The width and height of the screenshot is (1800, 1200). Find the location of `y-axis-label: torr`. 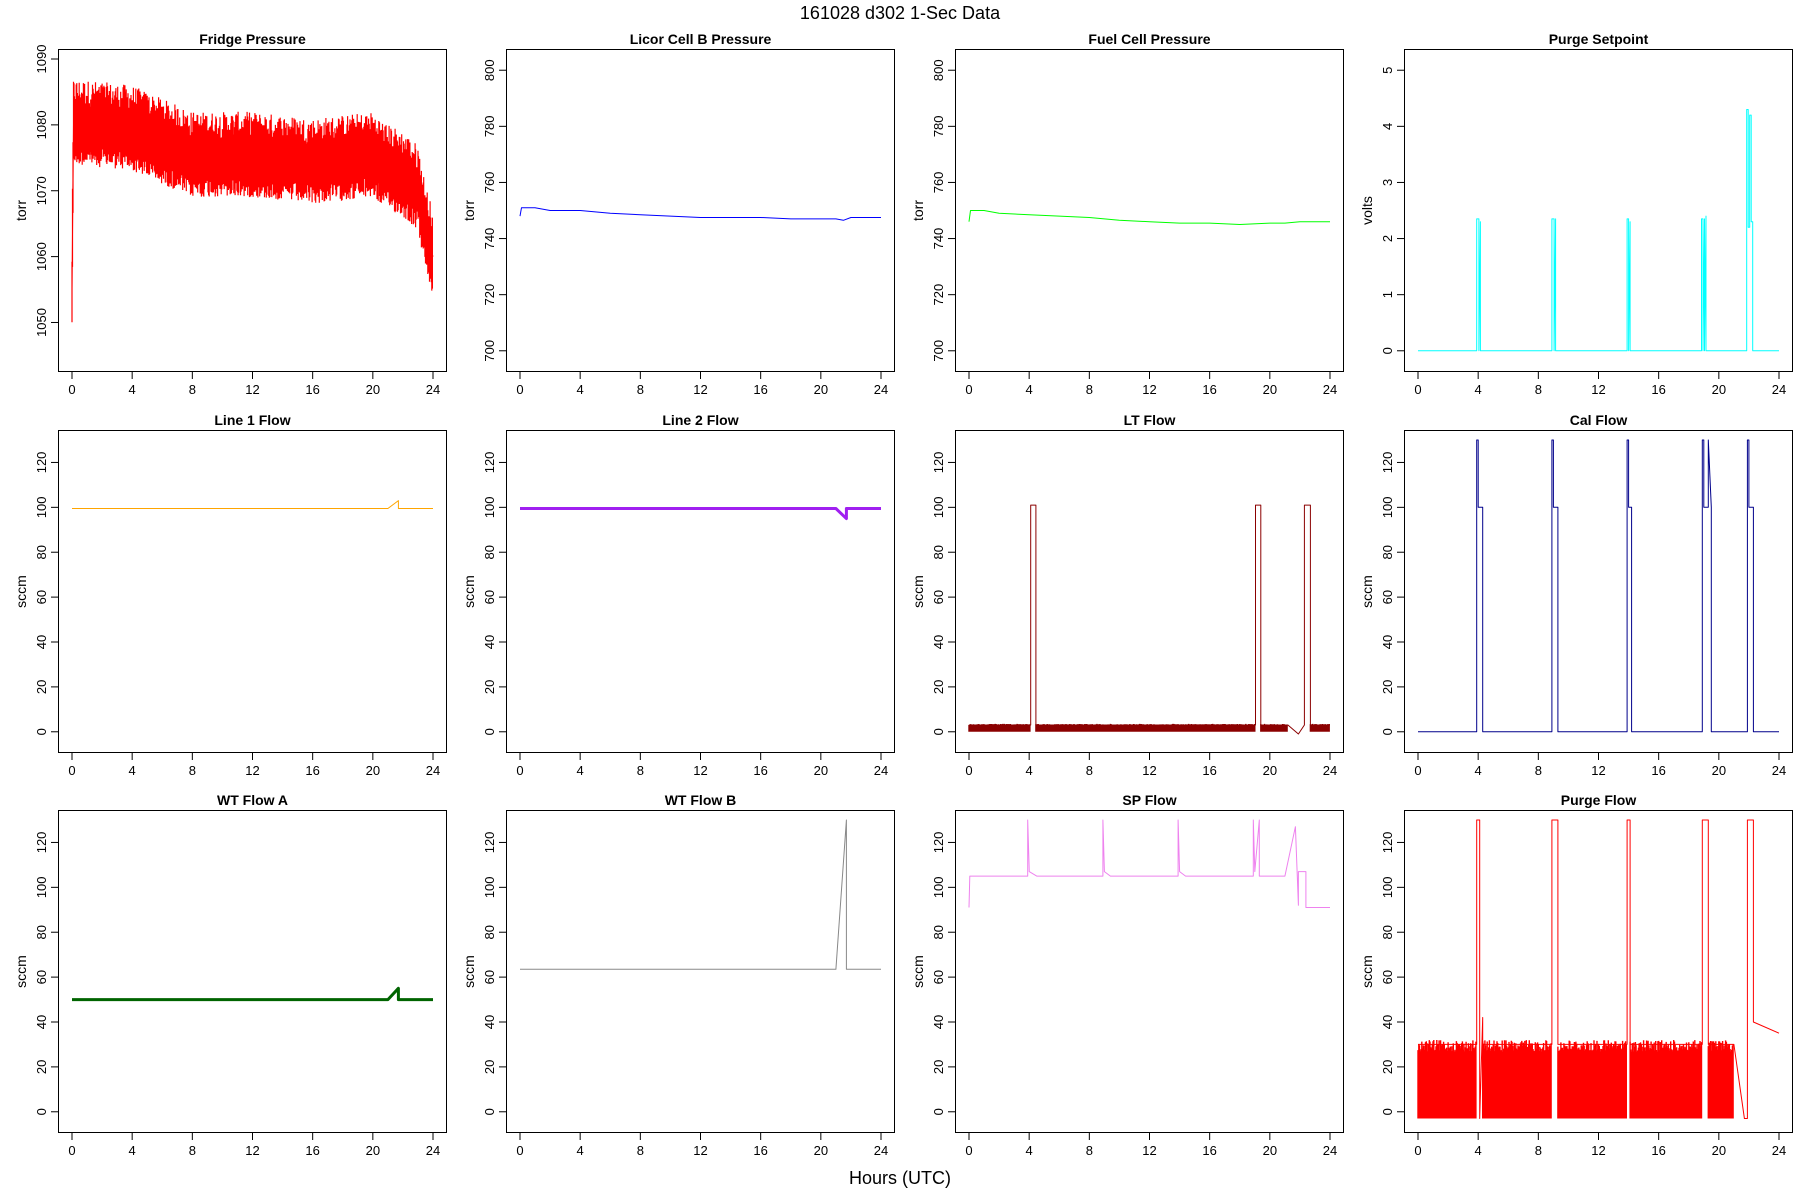

y-axis-label: torr is located at coordinates (918, 210).